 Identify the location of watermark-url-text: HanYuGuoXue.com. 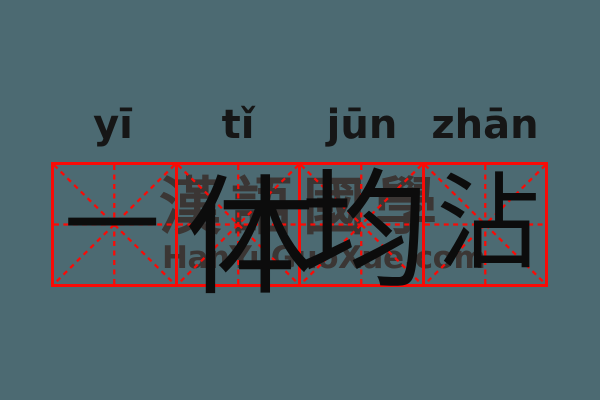
(324, 258).